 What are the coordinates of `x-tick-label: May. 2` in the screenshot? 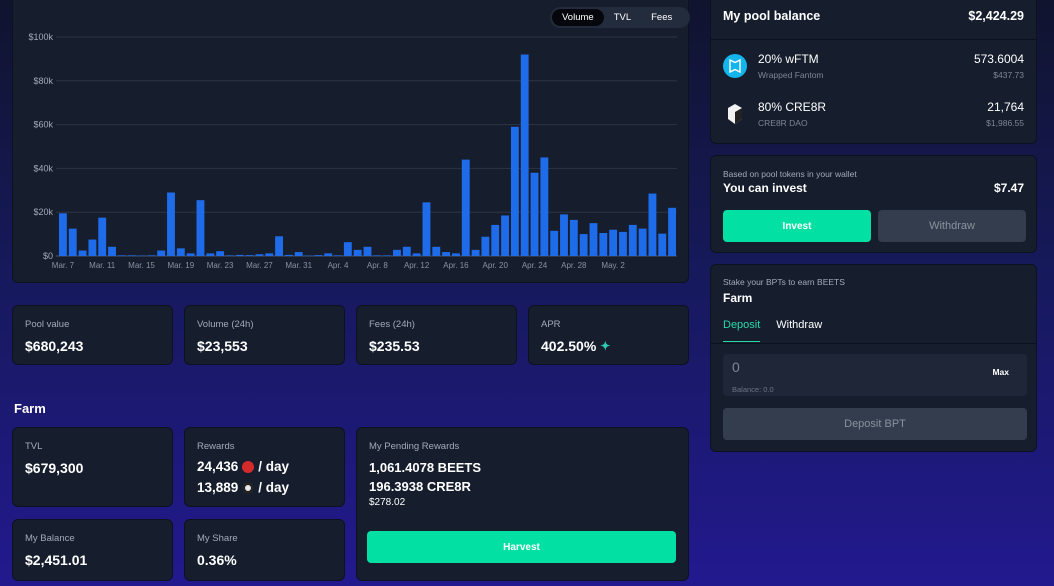 It's located at (613, 265).